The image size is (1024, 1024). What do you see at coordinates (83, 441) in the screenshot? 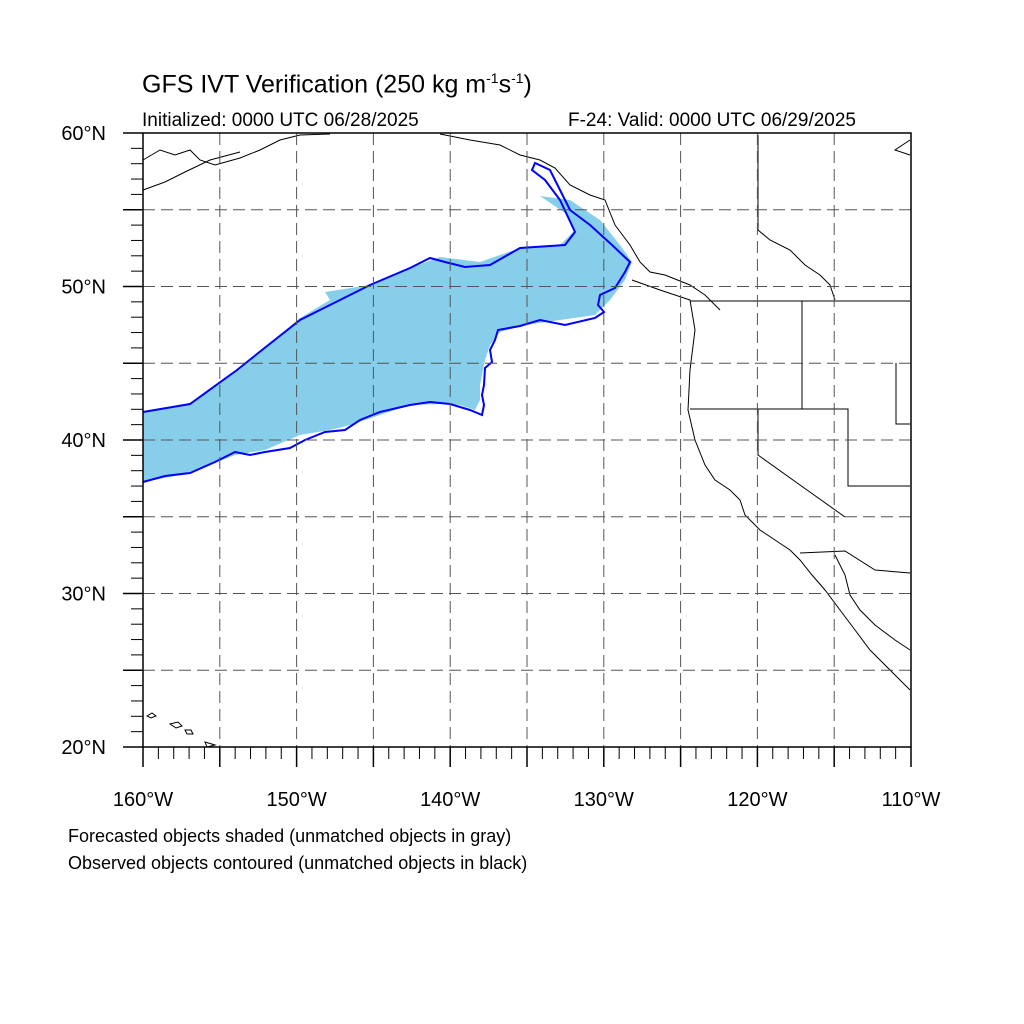
I see `lat-label: 40°N` at bounding box center [83, 441].